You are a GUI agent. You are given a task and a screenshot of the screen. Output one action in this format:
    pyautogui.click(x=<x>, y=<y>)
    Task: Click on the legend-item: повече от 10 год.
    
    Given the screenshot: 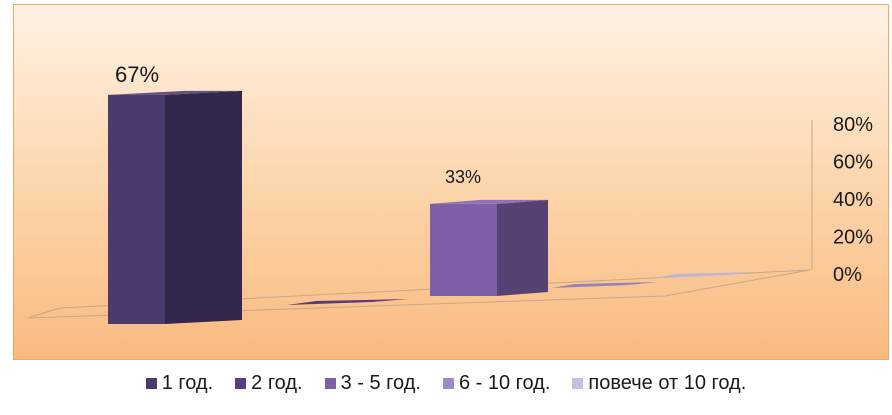 What is the action you would take?
    pyautogui.click(x=659, y=383)
    